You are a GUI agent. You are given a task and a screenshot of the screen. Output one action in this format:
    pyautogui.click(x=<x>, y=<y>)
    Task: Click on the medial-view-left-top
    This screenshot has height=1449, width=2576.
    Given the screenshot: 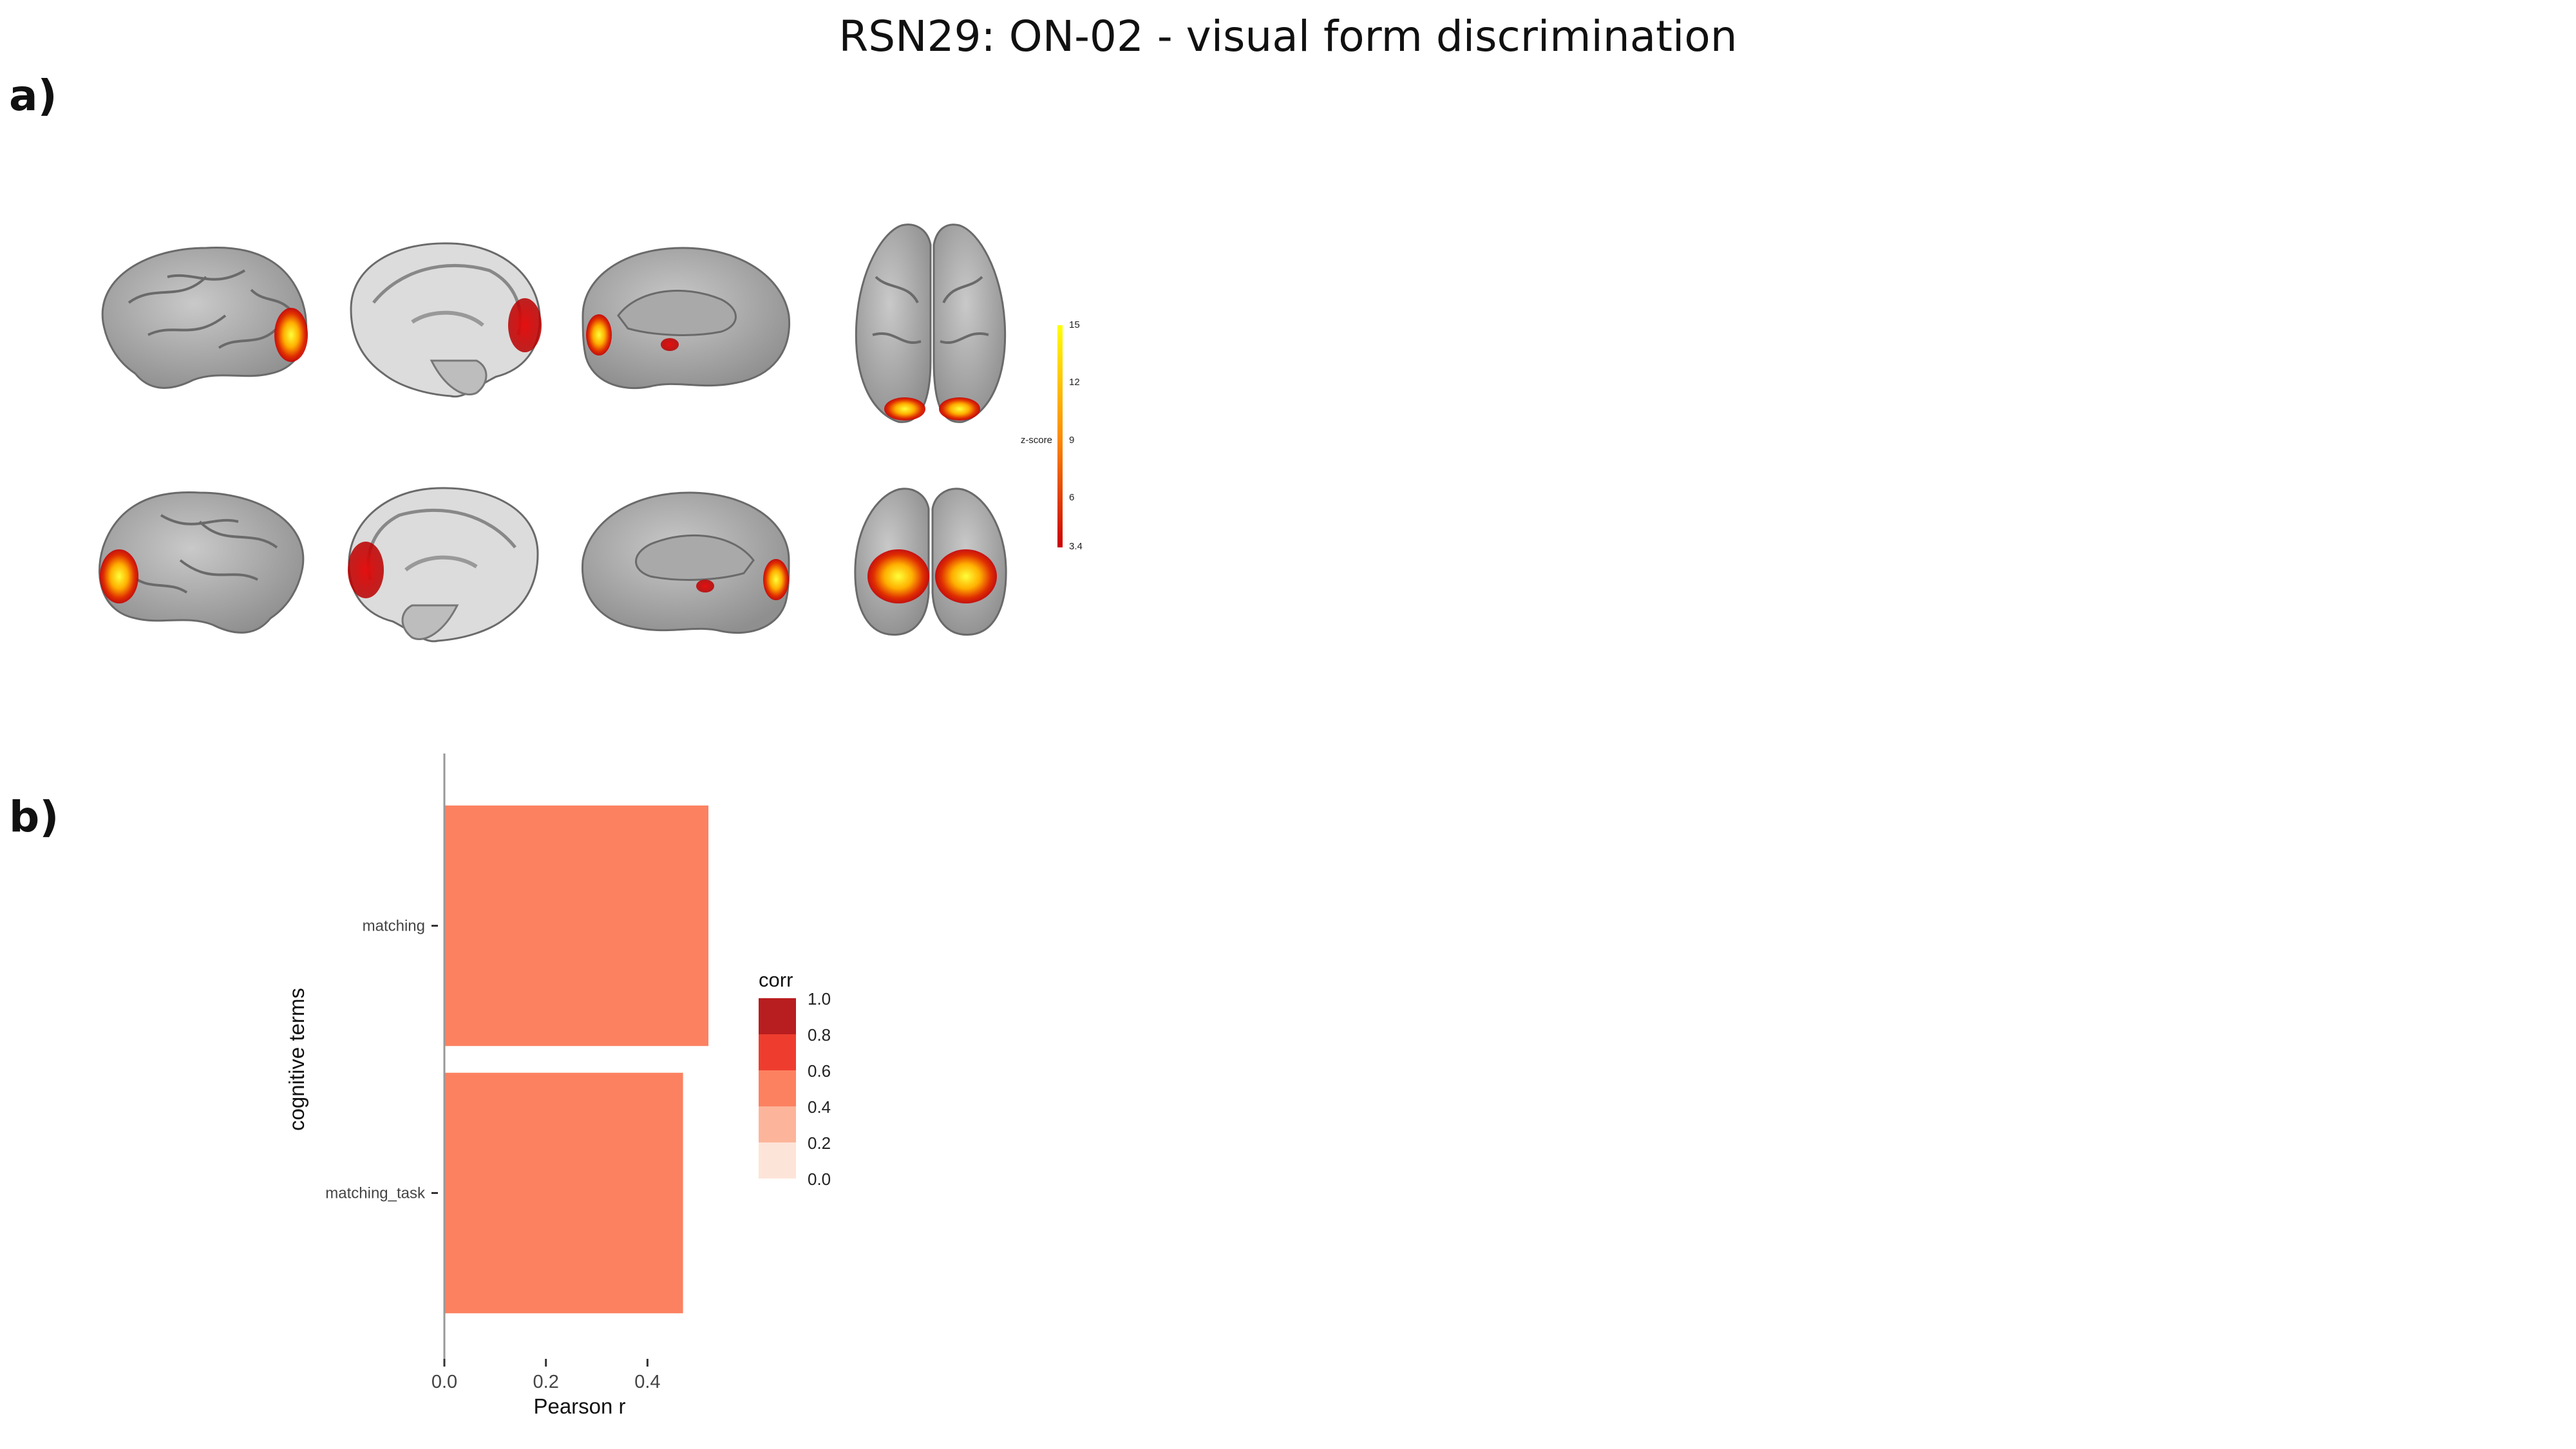 What is the action you would take?
    pyautogui.click(x=686, y=318)
    